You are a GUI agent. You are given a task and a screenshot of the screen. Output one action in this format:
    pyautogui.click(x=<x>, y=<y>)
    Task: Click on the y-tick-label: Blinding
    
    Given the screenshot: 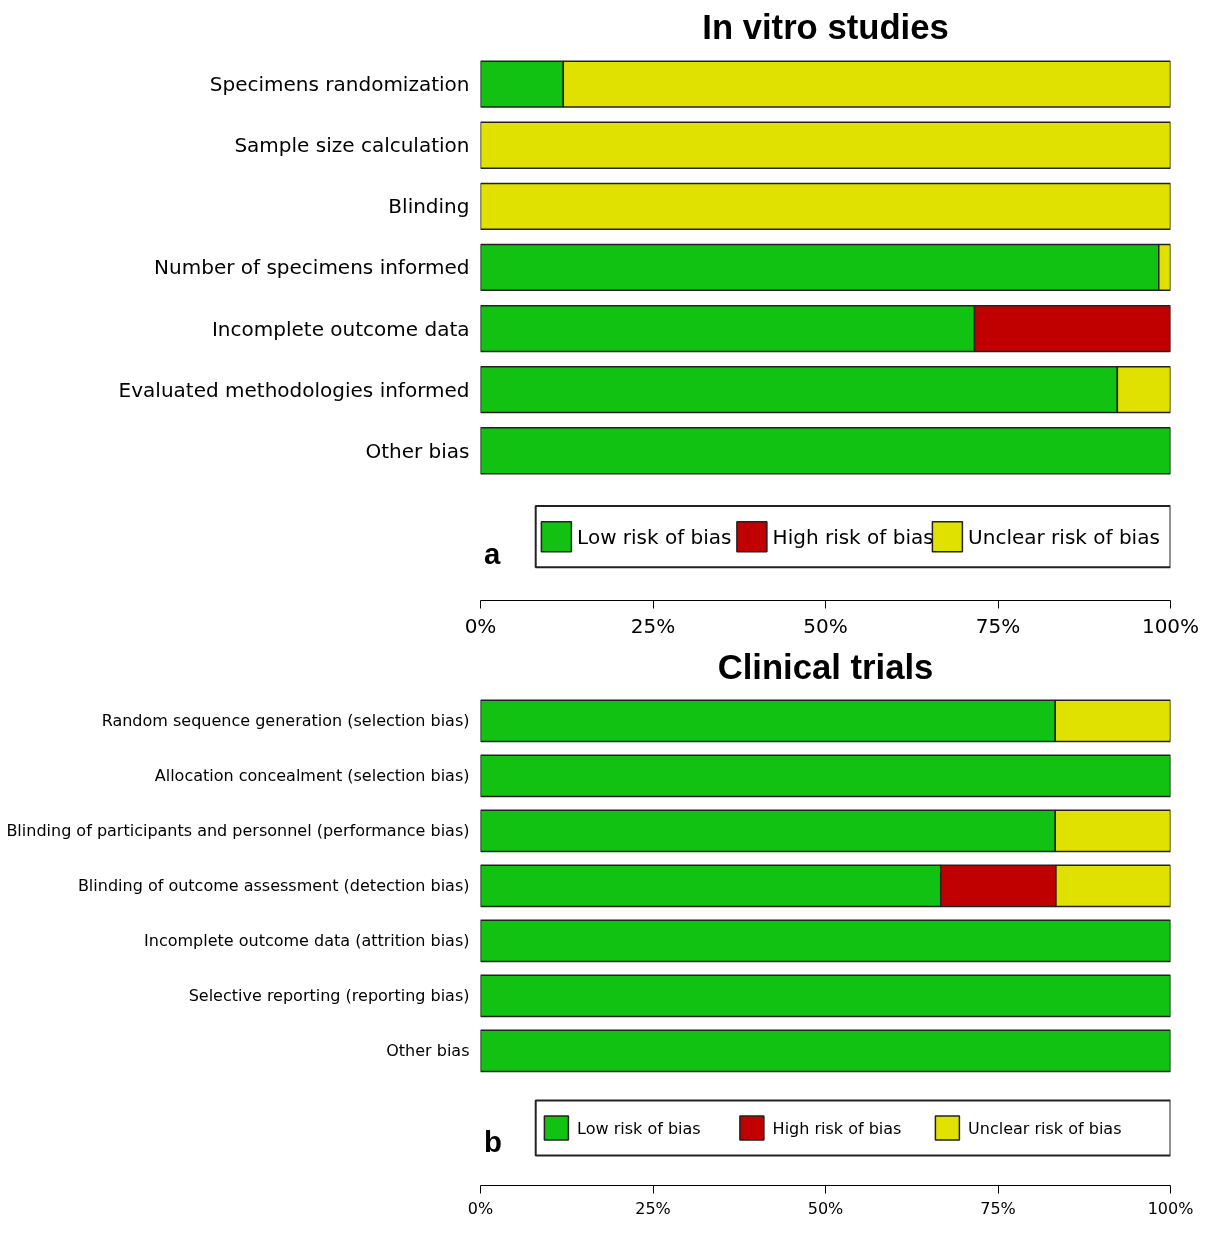 What is the action you would take?
    pyautogui.click(x=429, y=206)
    